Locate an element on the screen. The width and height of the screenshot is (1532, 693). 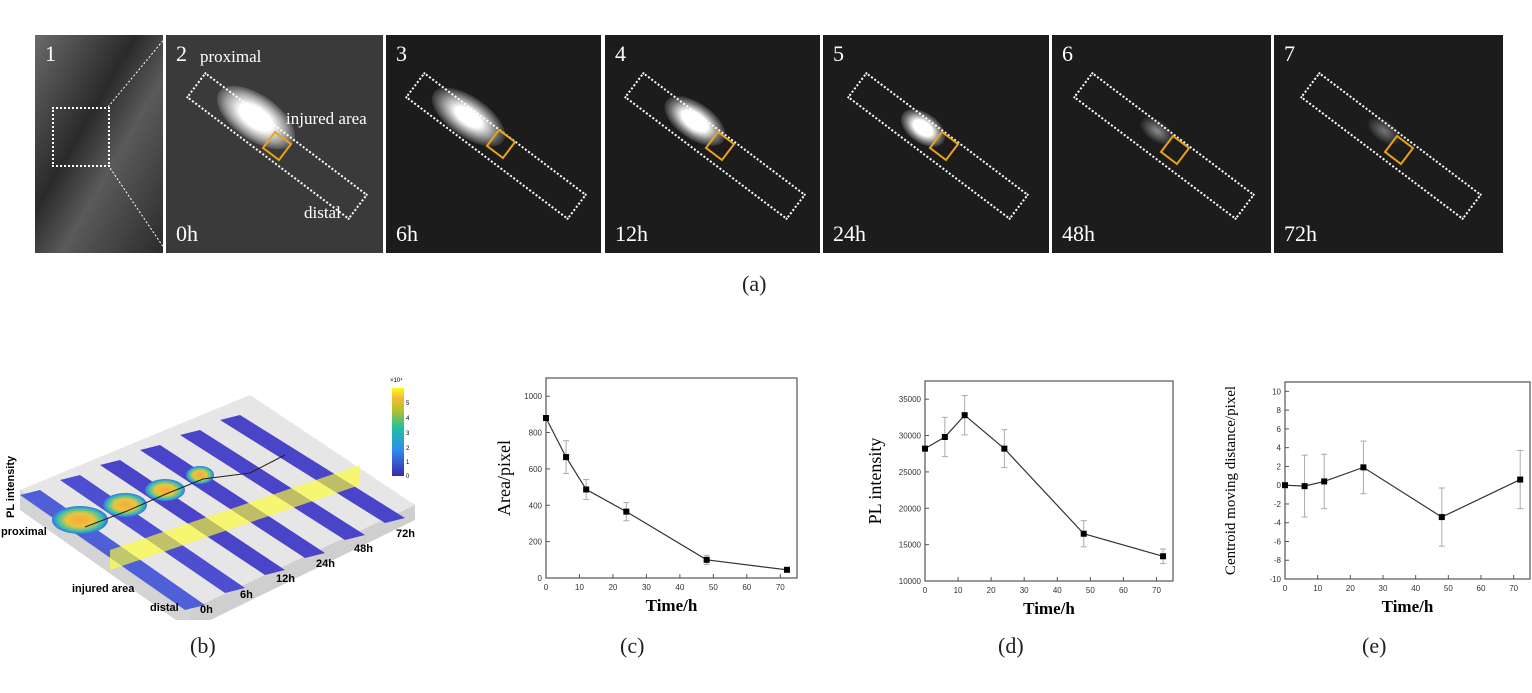
y-tick-label: 30000 is located at coordinates (910, 436).